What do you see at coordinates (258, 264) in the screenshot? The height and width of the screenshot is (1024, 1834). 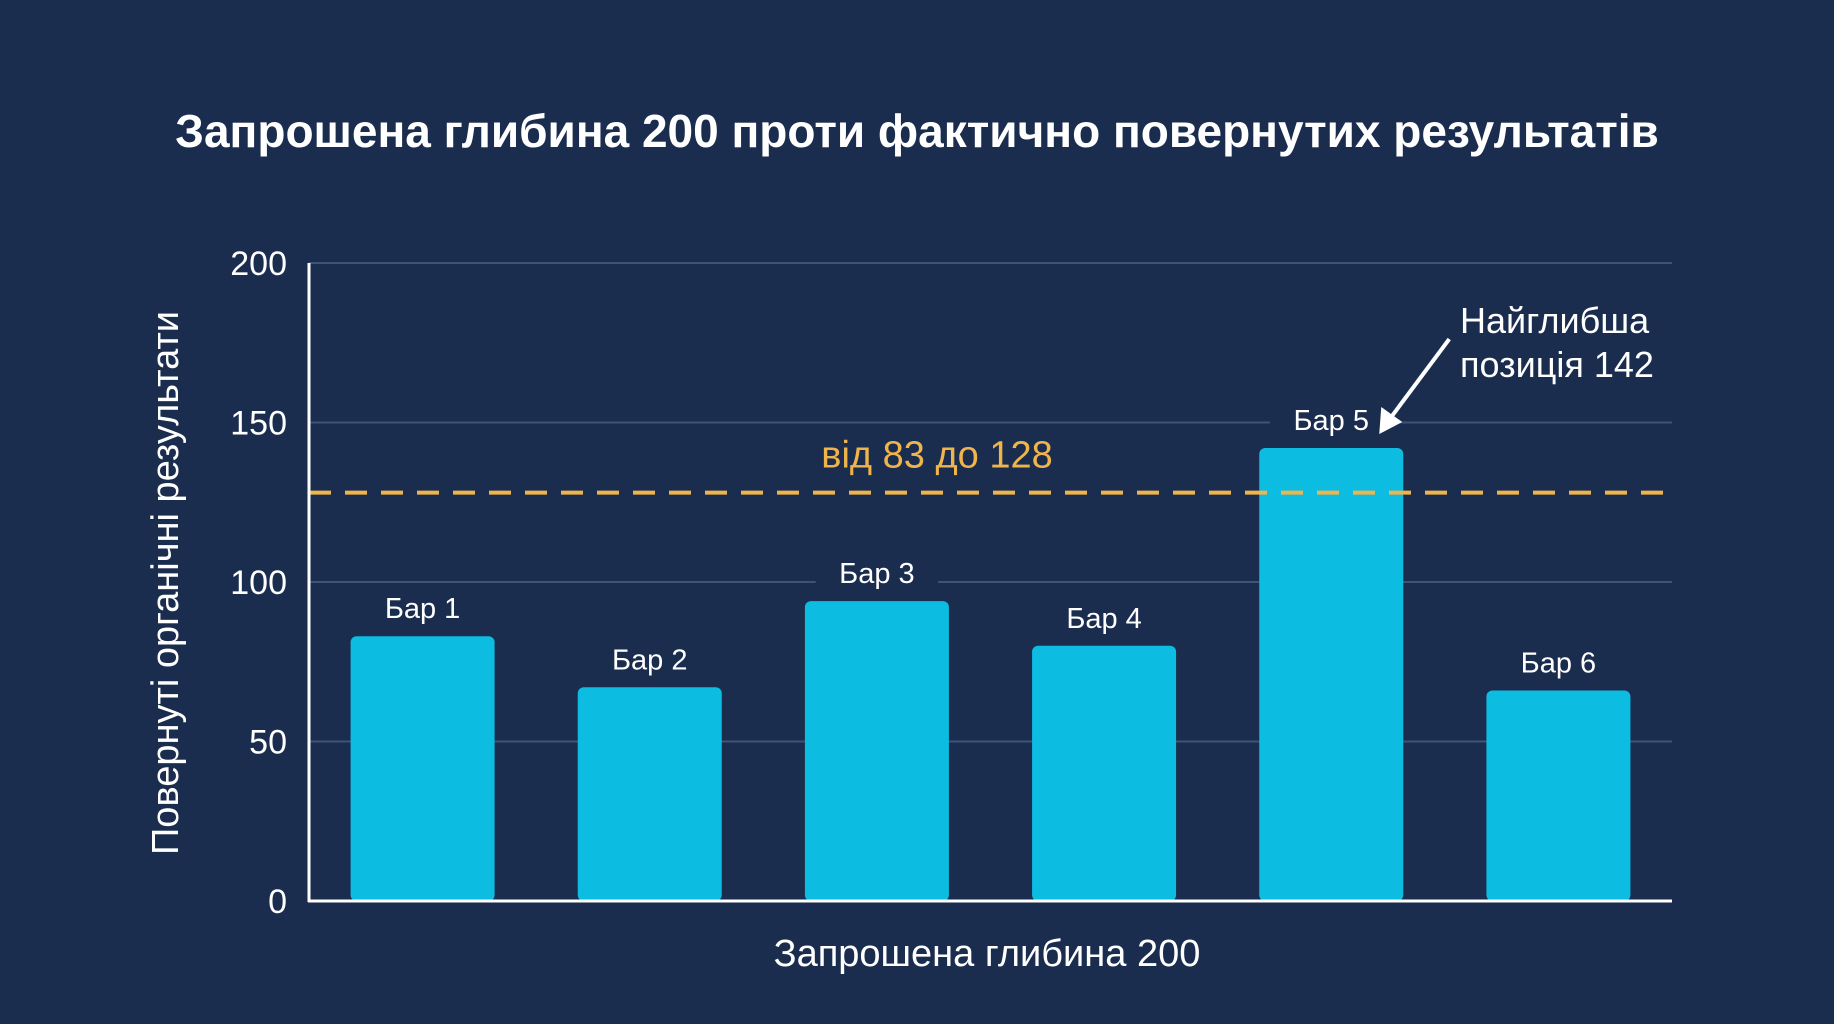 I see `y-tick-label: 200` at bounding box center [258, 264].